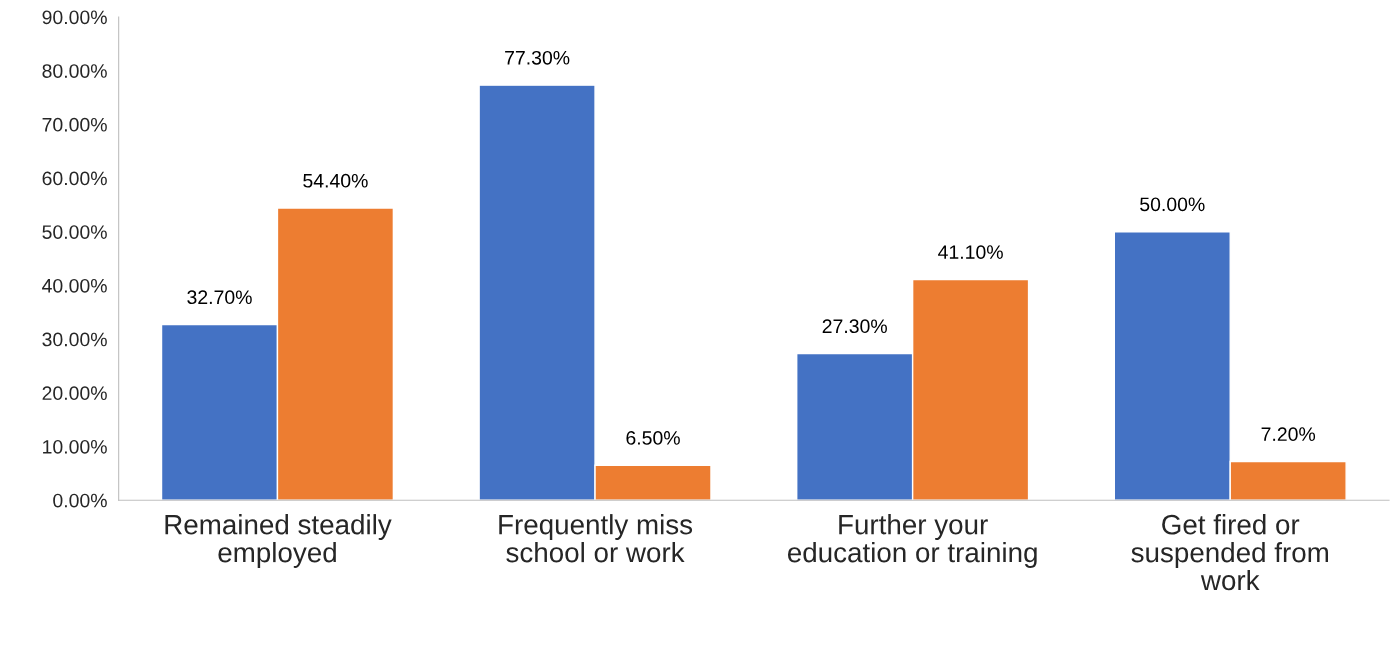  Describe the element at coordinates (74, 393) in the screenshot. I see `y-tick-label: 20.00%` at that location.